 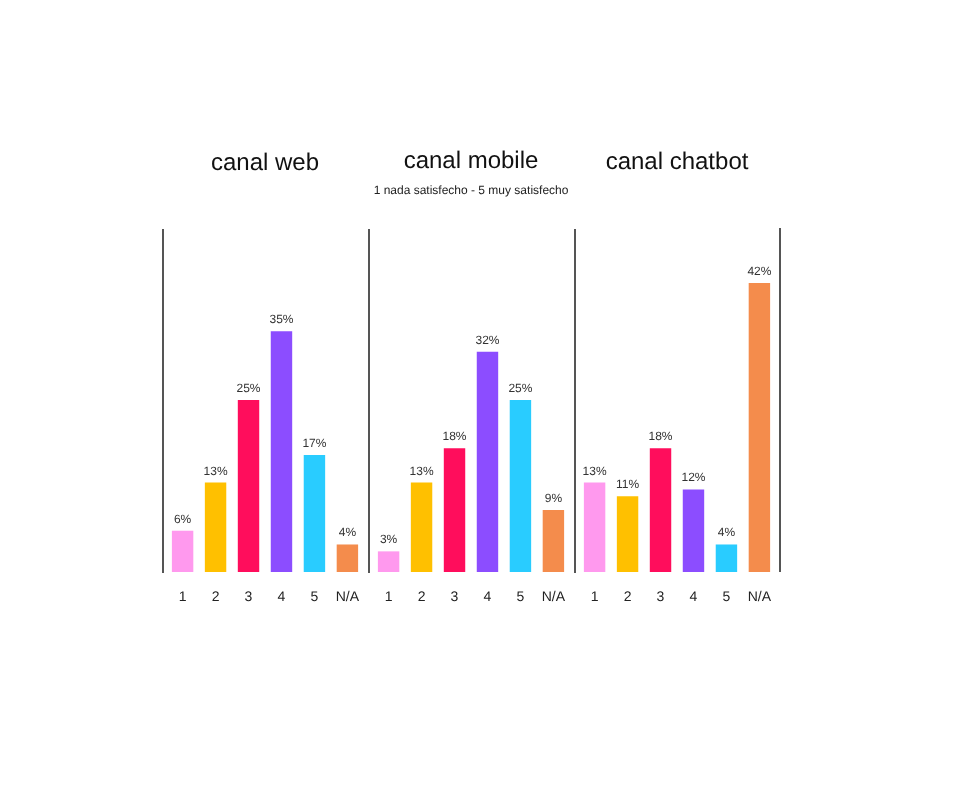 I want to click on chart-title: canal chatbot, so click(x=677, y=161).